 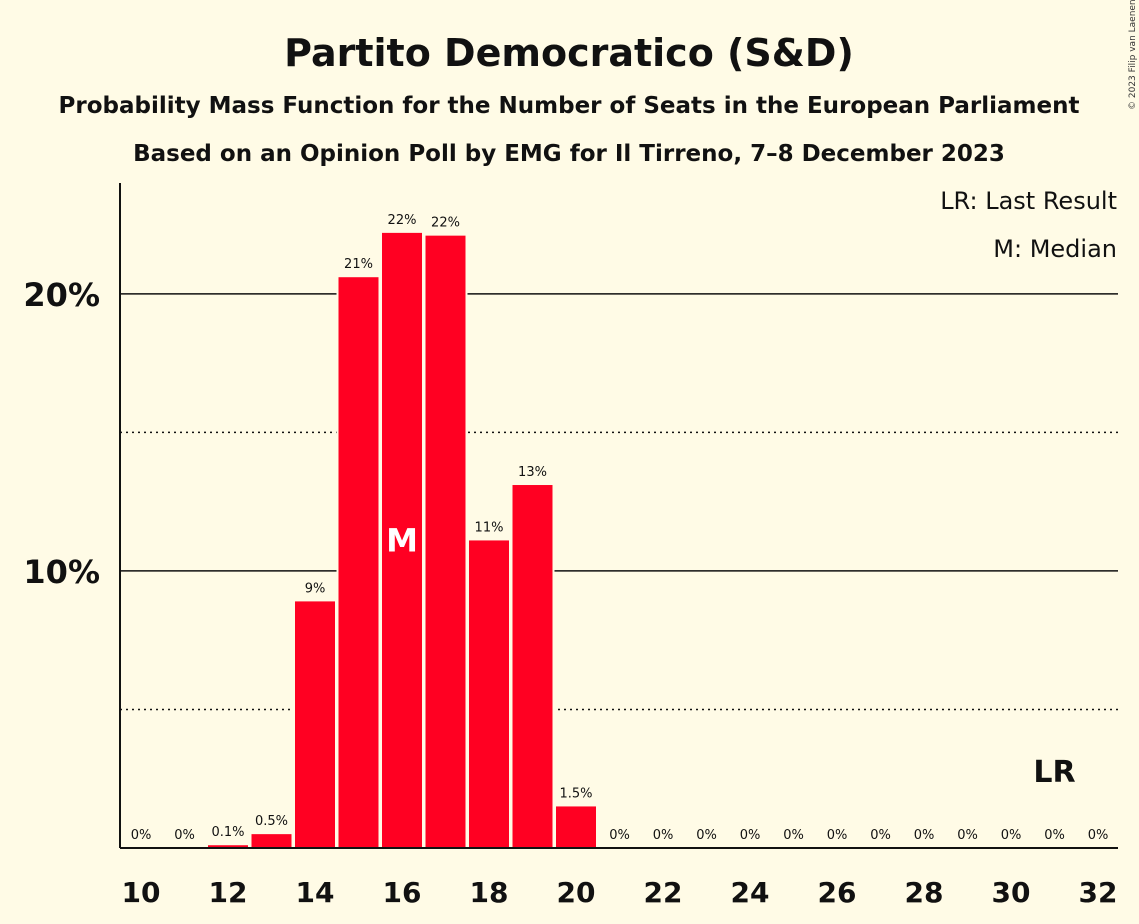 I want to click on bar-label-26: 0%, so click(x=837, y=835).